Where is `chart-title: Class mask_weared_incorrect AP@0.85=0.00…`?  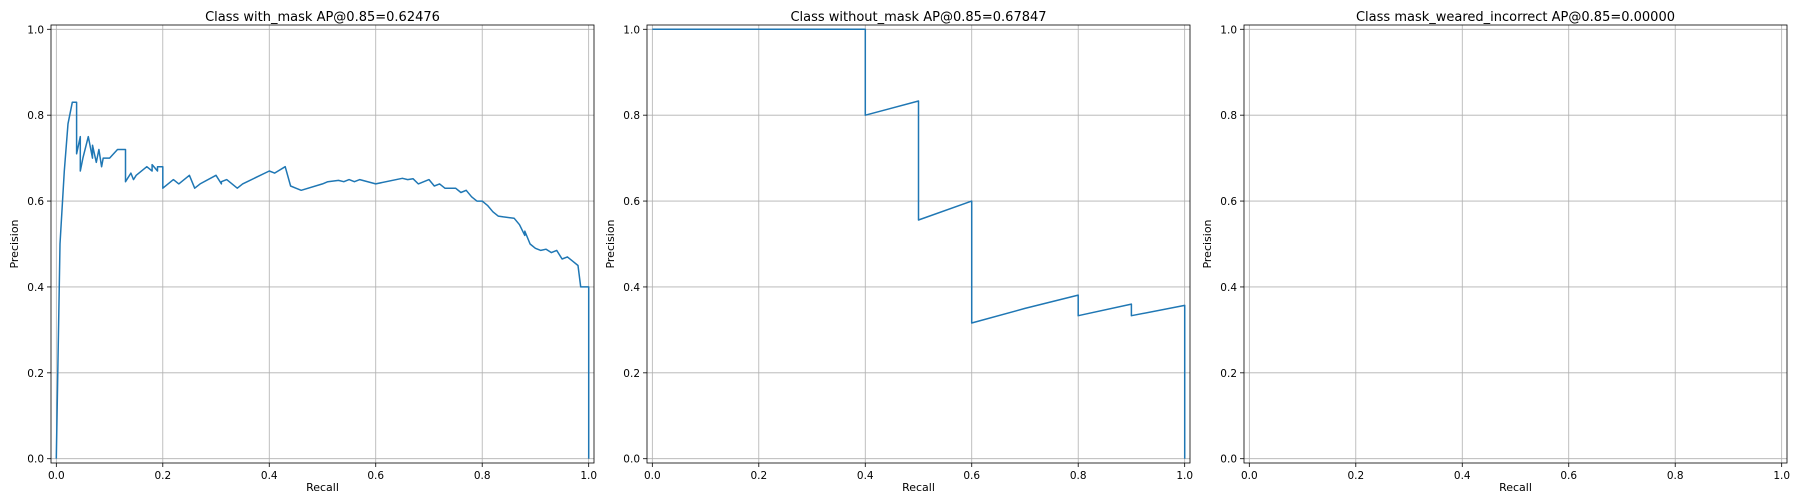 chart-title: Class mask_weared_incorrect AP@0.85=0.00… is located at coordinates (1515, 17).